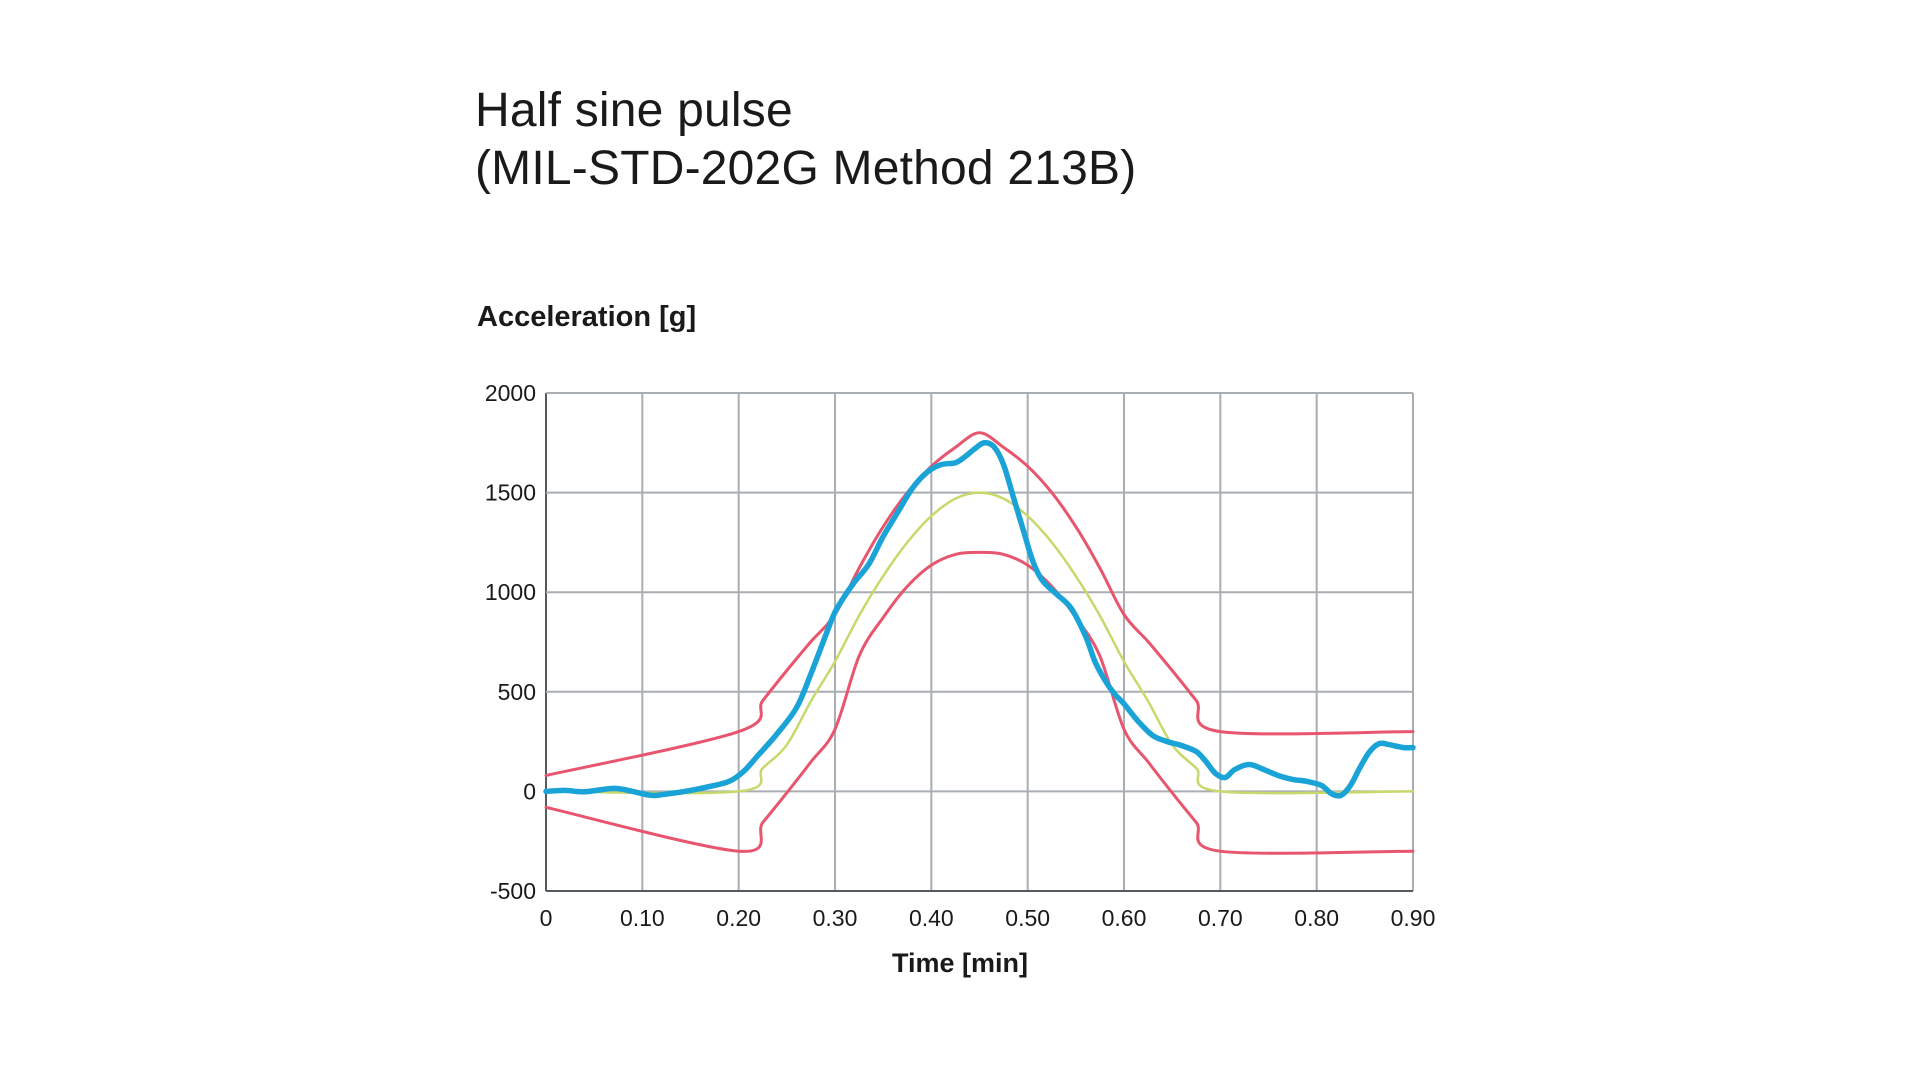 The image size is (1920, 1080). Describe the element at coordinates (642, 918) in the screenshot. I see `x-tick-label: 0.10` at that location.